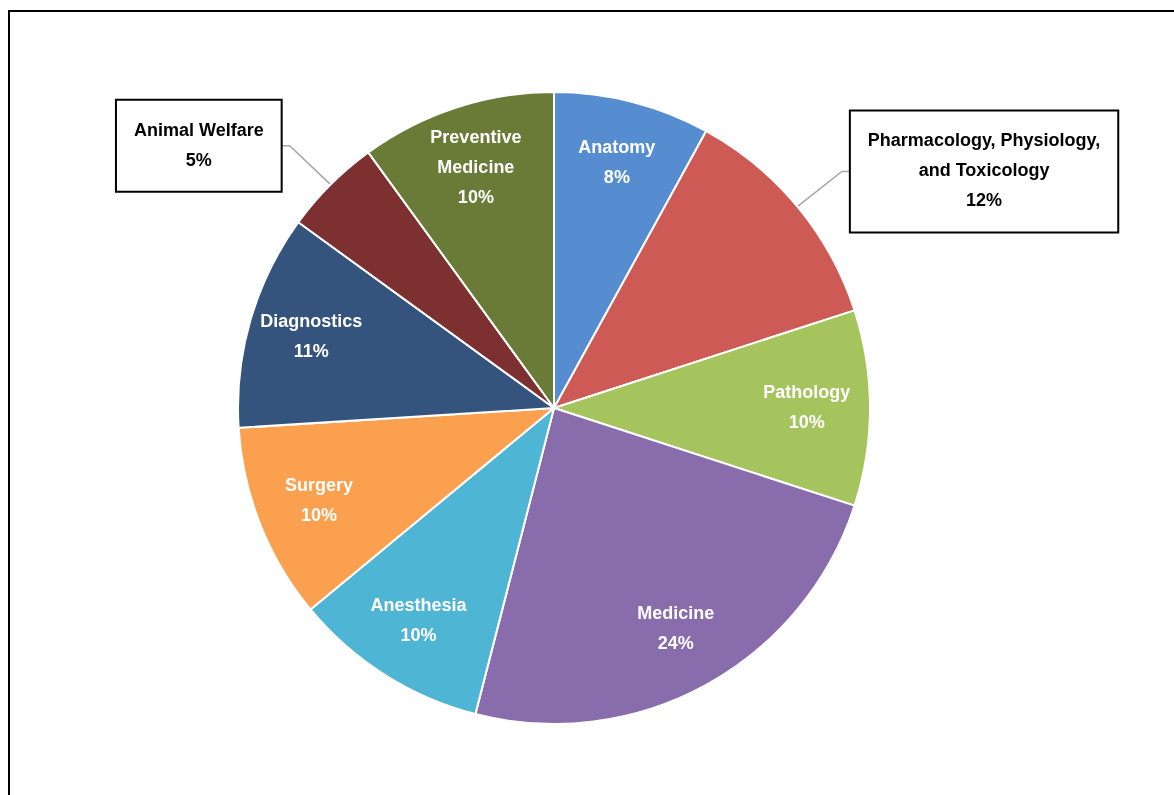 The height and width of the screenshot is (795, 1174). Describe the element at coordinates (676, 613) in the screenshot. I see `slice-label: Medicine` at that location.